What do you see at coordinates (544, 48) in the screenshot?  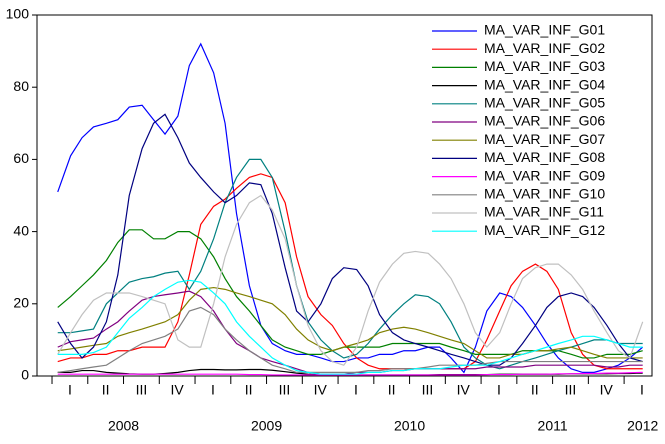 I see `legend-label: MA_VAR_INF_G02` at bounding box center [544, 48].